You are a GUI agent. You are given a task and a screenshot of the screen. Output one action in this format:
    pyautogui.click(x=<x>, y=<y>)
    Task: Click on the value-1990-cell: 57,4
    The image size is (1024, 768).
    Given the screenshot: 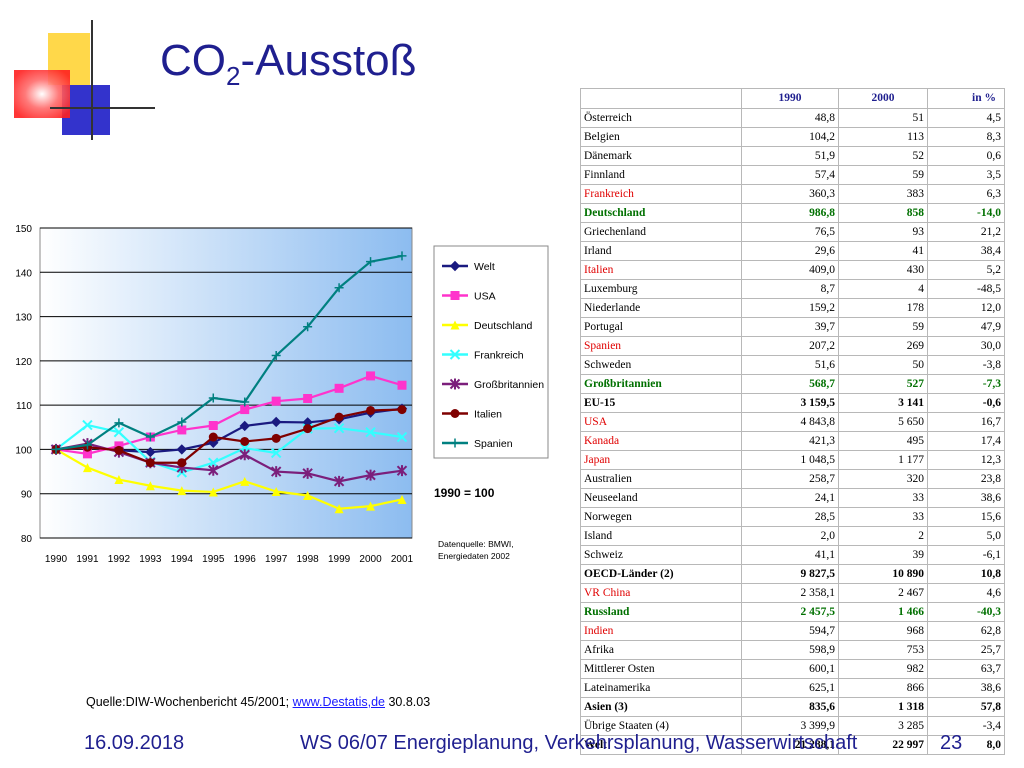 What is the action you would take?
    pyautogui.click(x=790, y=175)
    